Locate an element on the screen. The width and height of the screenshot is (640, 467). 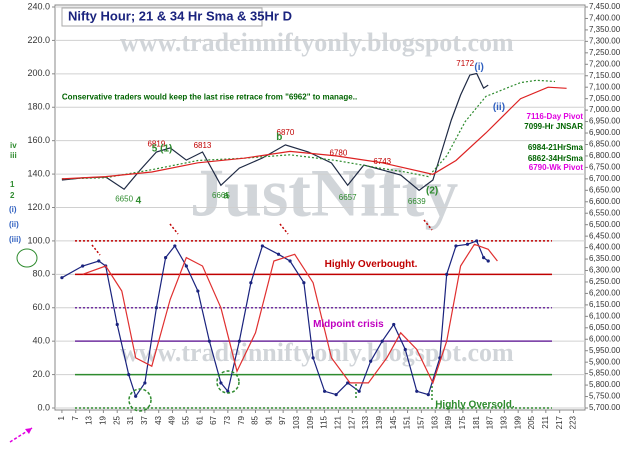
watermark: JustNifty is located at coordinates (324, 193).